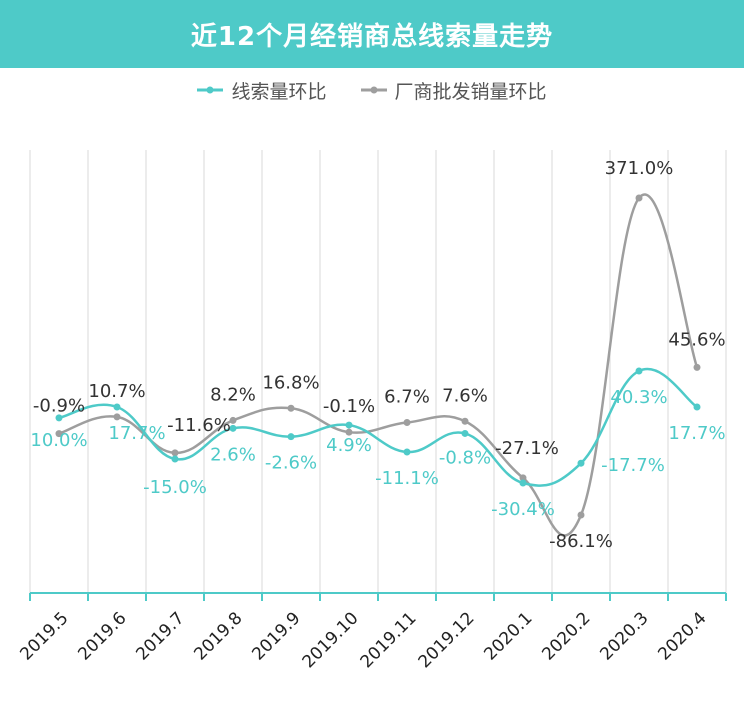  What do you see at coordinates (349, 445) in the screenshot?
I see `data-label-leads: 4.9%` at bounding box center [349, 445].